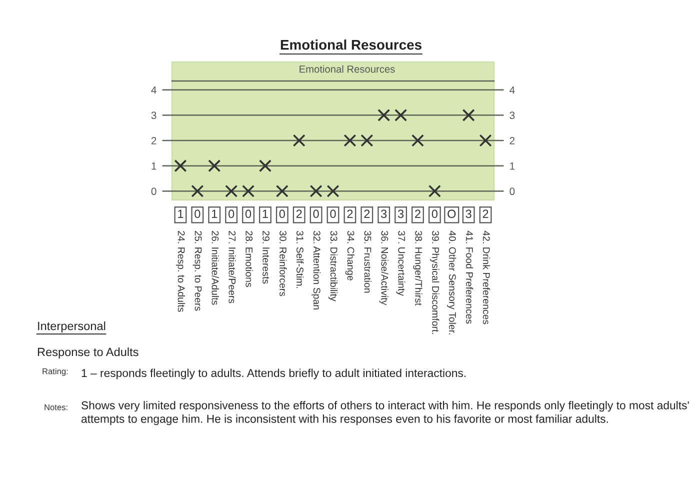 The width and height of the screenshot is (696, 488). Describe the element at coordinates (197, 271) in the screenshot. I see `x-tick-label: 25. Resp. to Peers` at that location.